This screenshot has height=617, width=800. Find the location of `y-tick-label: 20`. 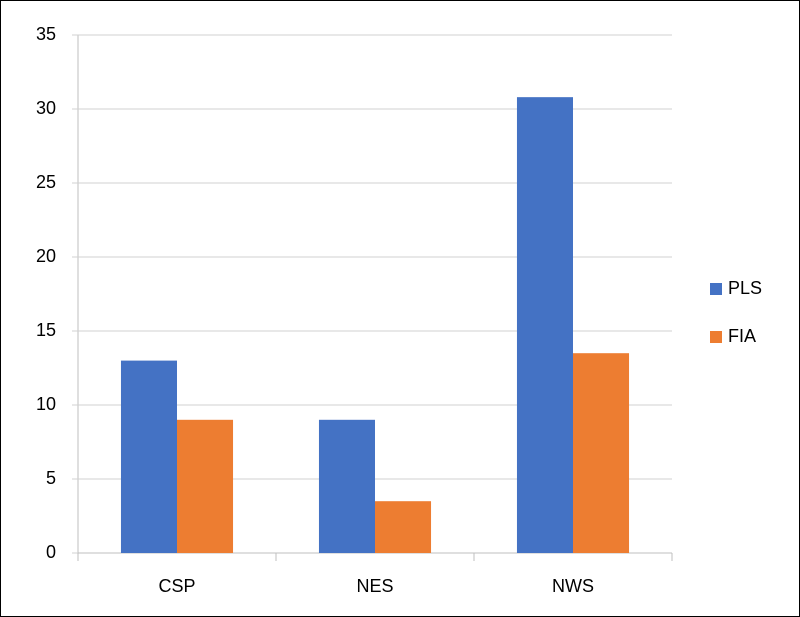

y-tick-label: 20 is located at coordinates (46, 256).